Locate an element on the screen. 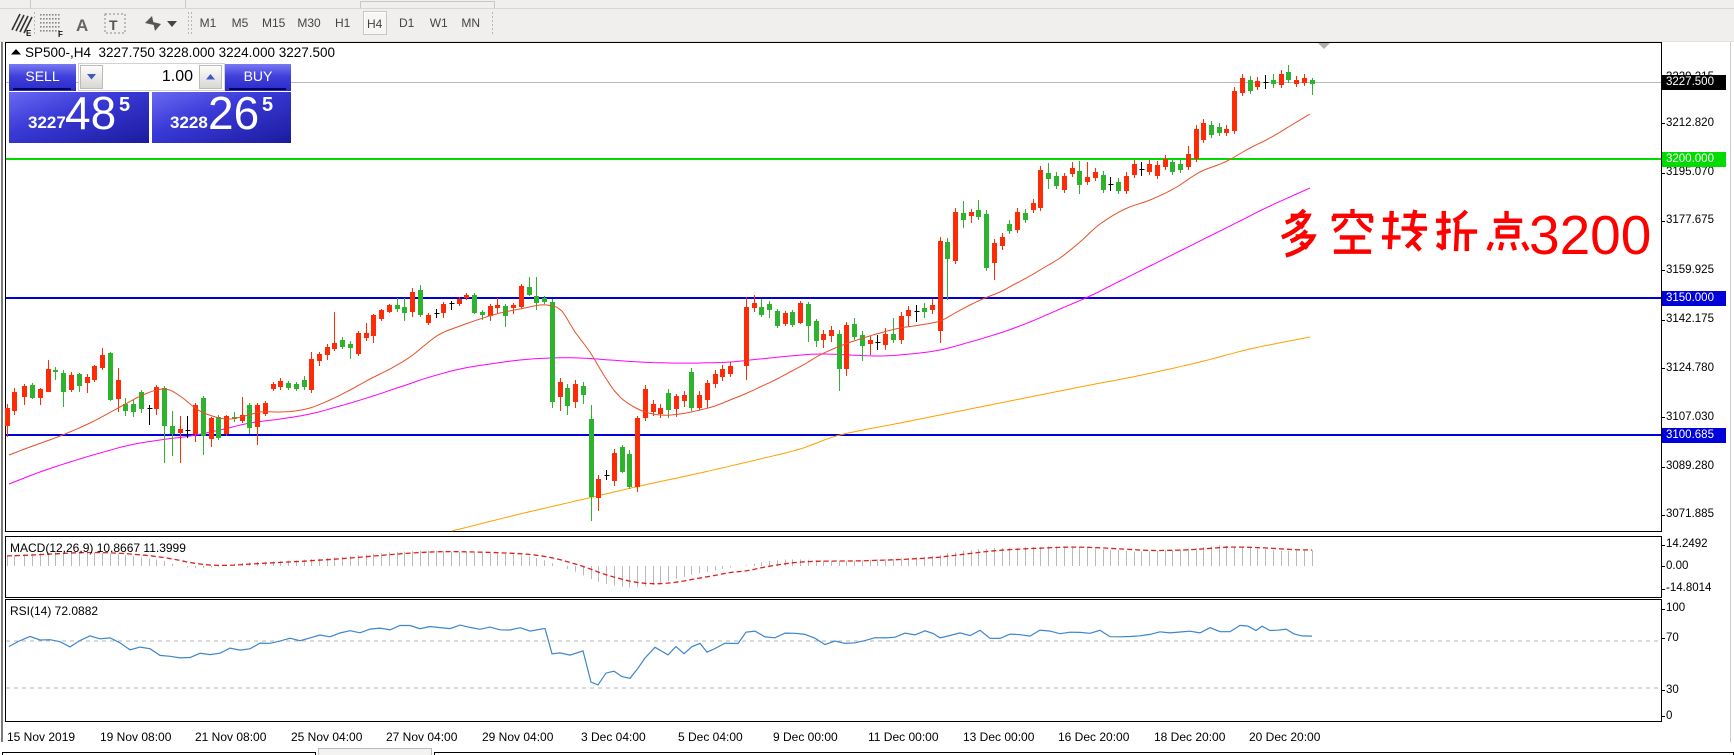 The width and height of the screenshot is (1734, 755). svg-text: E is located at coordinates (29, 33).